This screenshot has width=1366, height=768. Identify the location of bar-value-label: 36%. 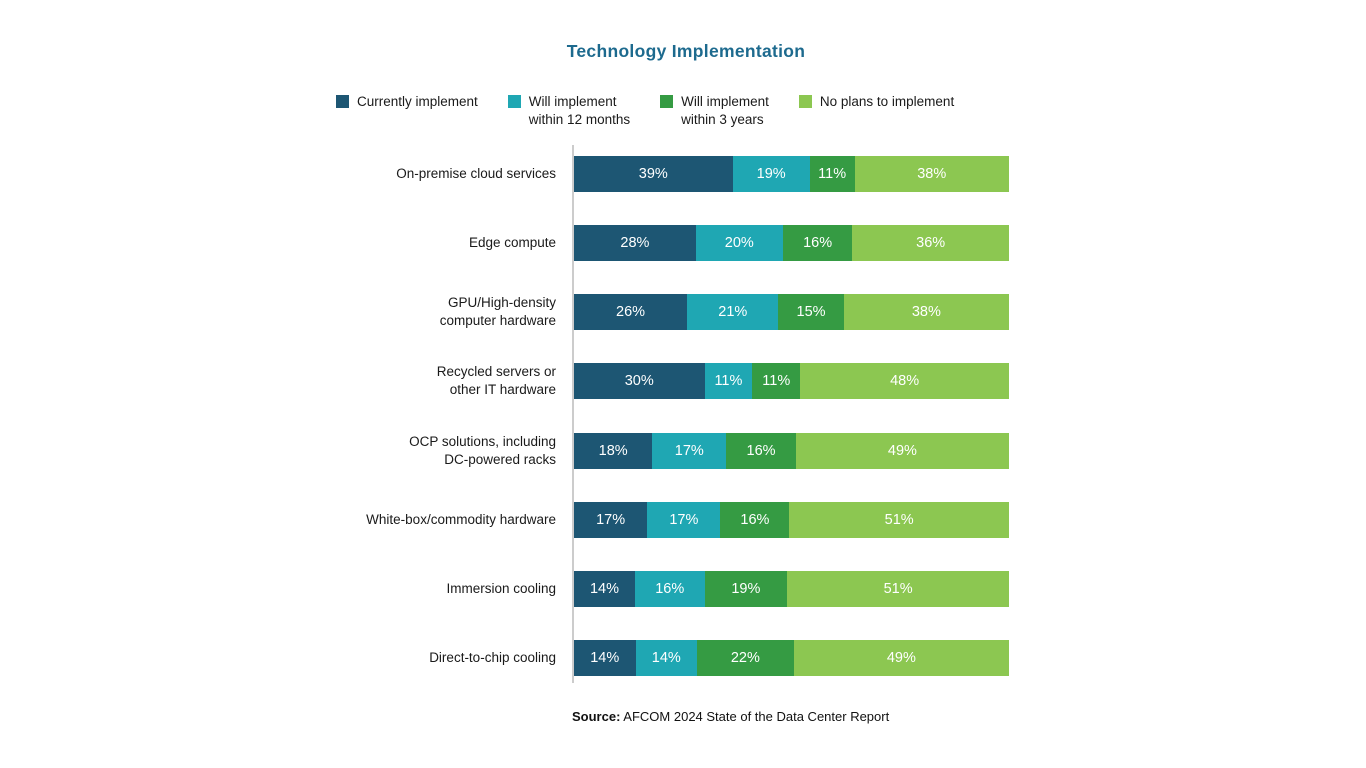
(931, 243).